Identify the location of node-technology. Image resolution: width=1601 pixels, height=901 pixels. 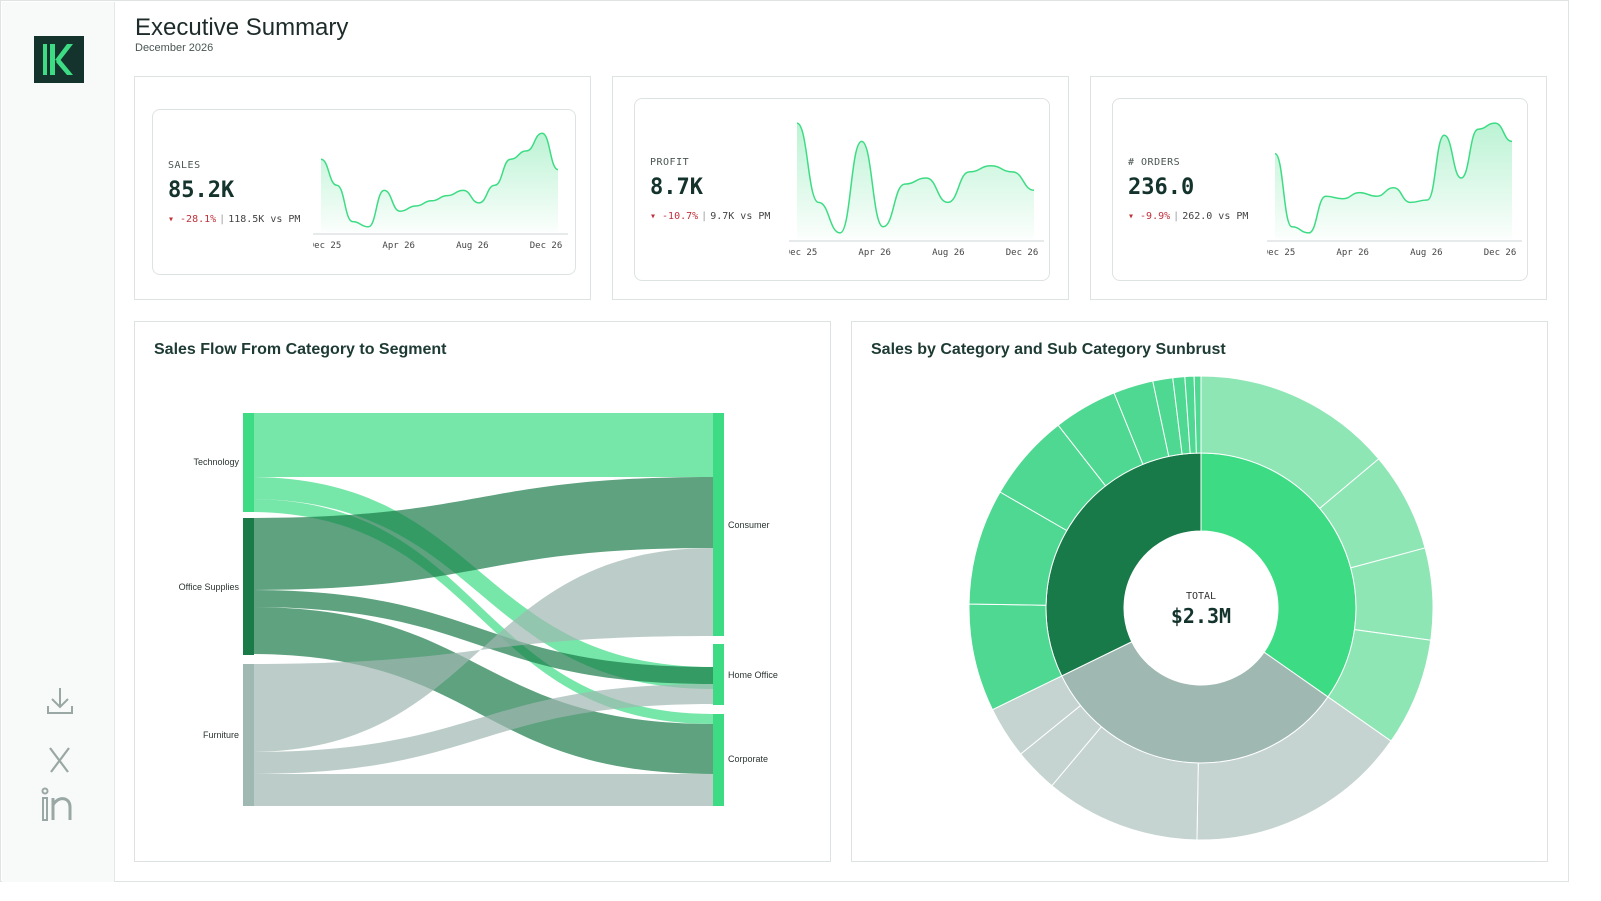
(248, 462).